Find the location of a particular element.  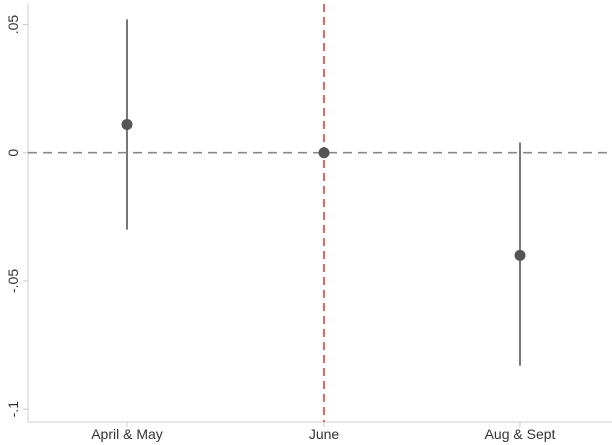

y-tick-label: .05 is located at coordinates (13, 25).